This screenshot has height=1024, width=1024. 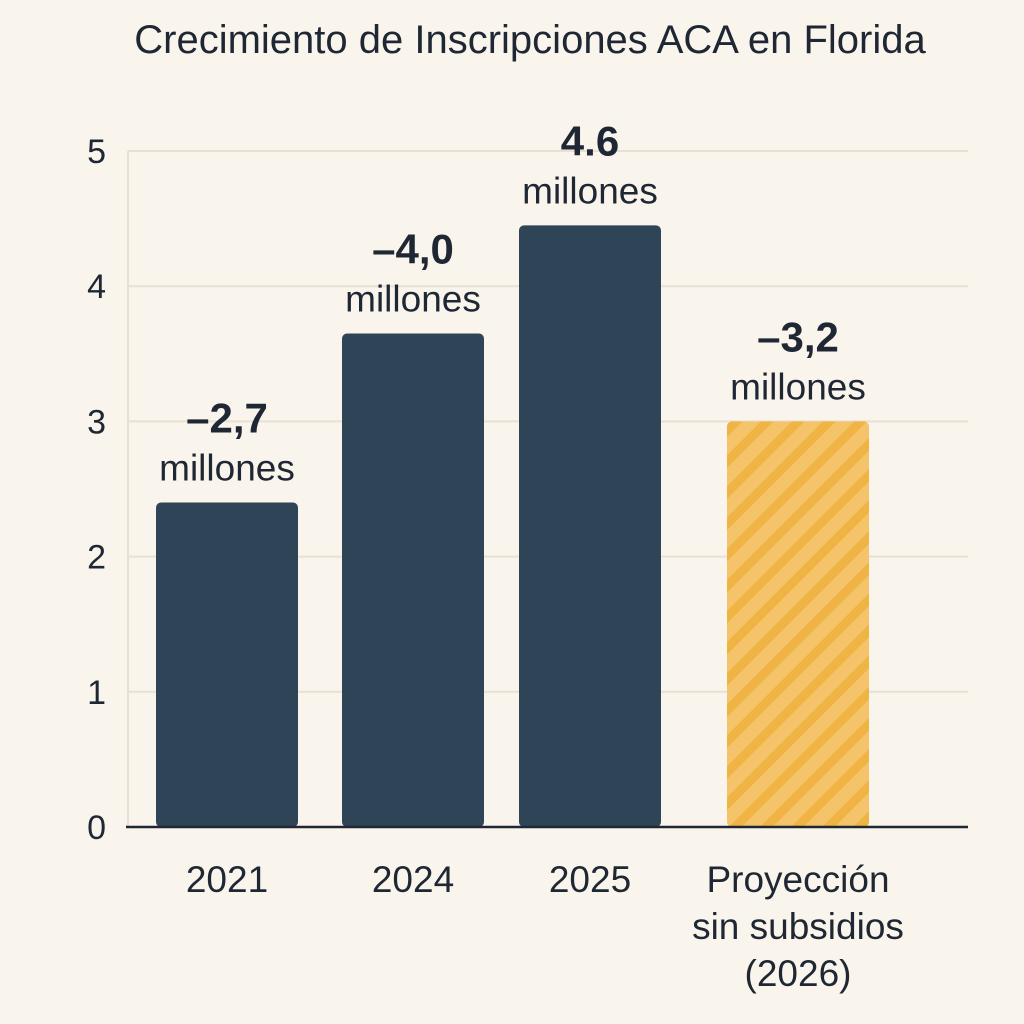 What do you see at coordinates (798, 973) in the screenshot?
I see `x-tick-label: (2026)` at bounding box center [798, 973].